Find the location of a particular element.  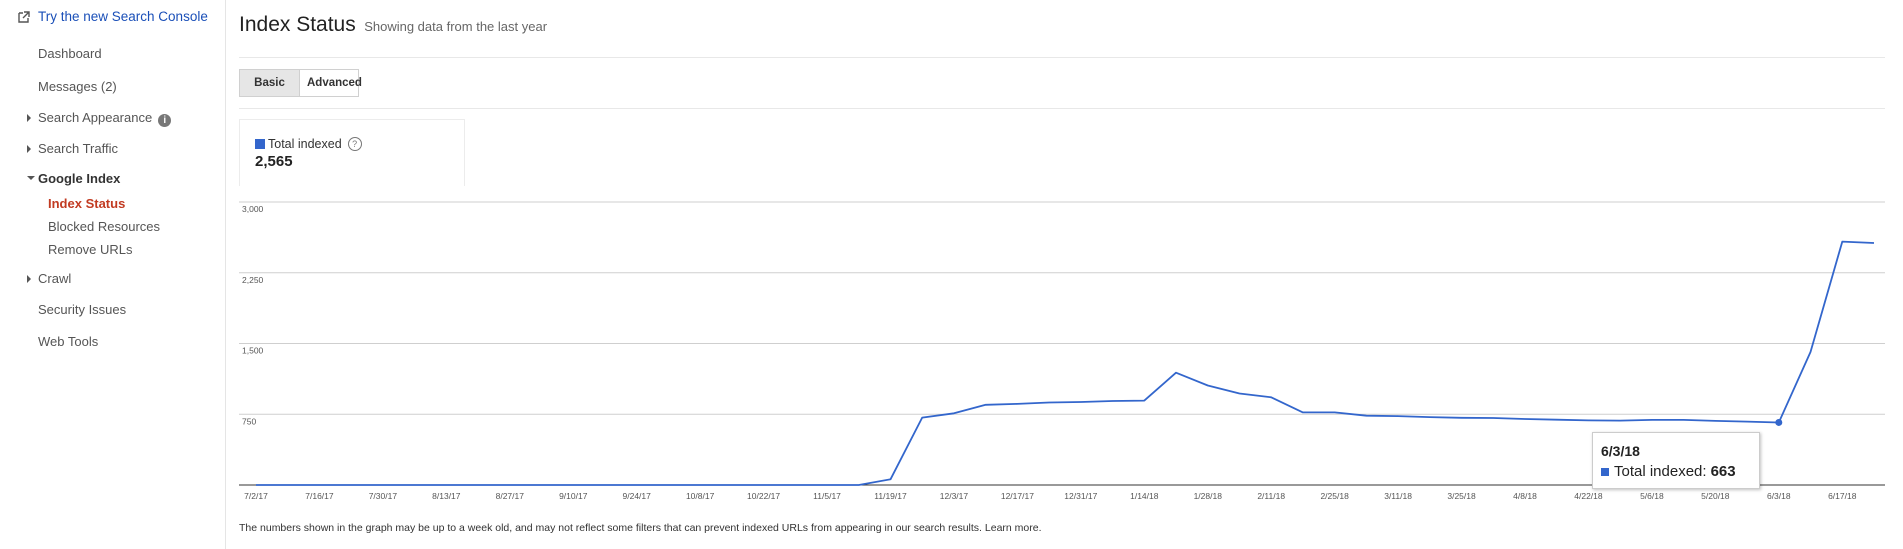

sidebar-item-web-tools: Web Tools is located at coordinates (68, 341).